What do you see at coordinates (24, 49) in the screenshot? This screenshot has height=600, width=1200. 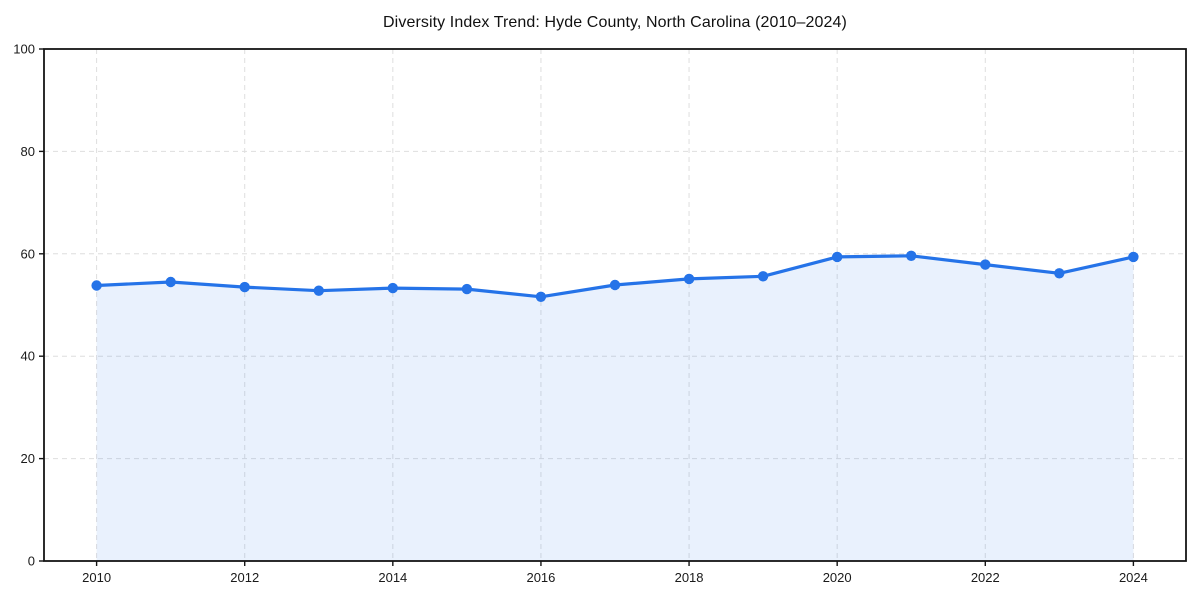 I see `y-tick-label: 100` at bounding box center [24, 49].